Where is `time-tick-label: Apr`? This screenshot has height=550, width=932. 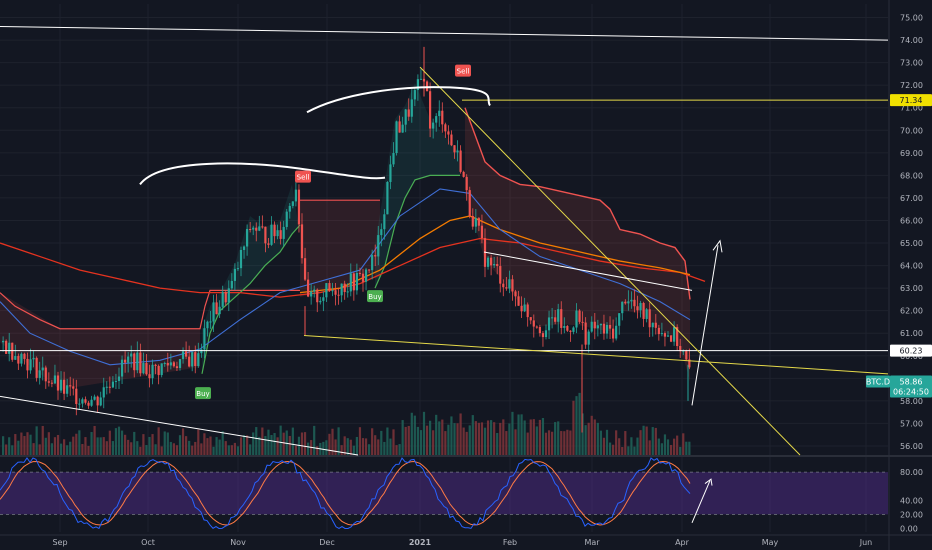
time-tick-label: Apr is located at coordinates (682, 542).